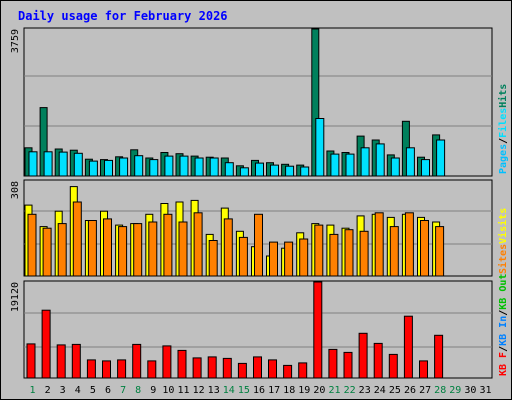  I want to click on x-tick-label-day-6: 6, so click(108, 390).